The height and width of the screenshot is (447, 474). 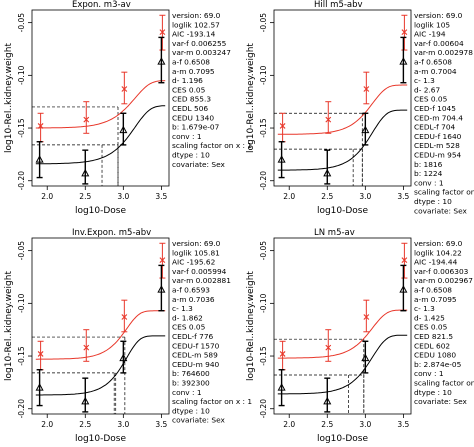 What do you see at coordinates (428, 164) in the screenshot?
I see `annotation-line: b: 1816` at bounding box center [428, 164].